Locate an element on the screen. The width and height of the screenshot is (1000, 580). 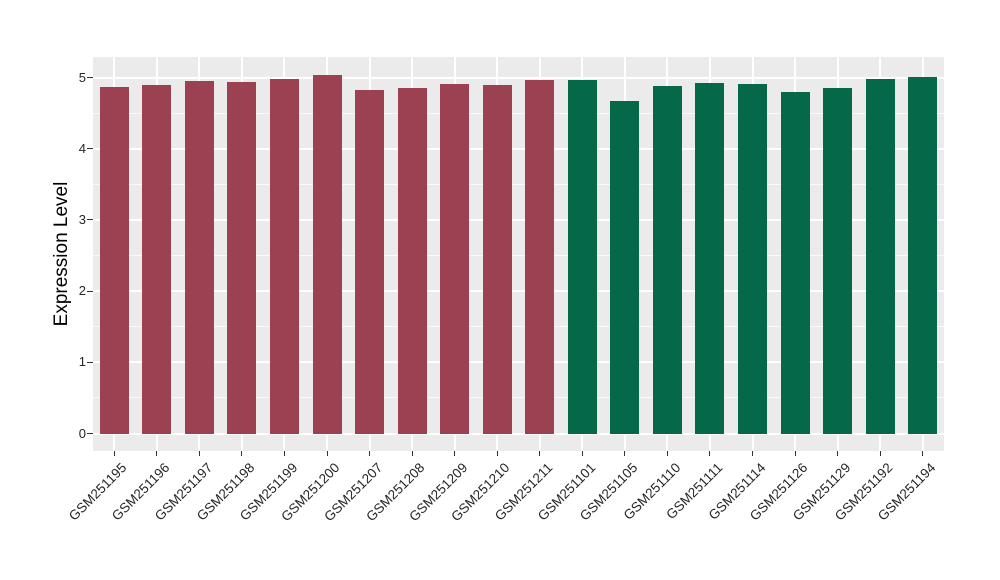
y-tick-label: 1 is located at coordinates (82, 362).